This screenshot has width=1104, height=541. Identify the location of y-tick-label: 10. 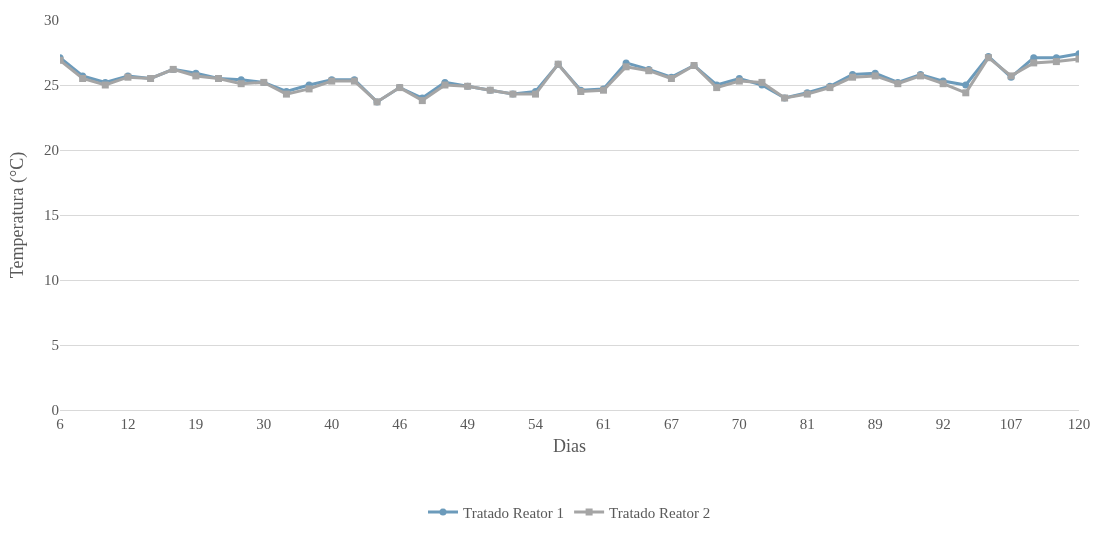
(51, 280).